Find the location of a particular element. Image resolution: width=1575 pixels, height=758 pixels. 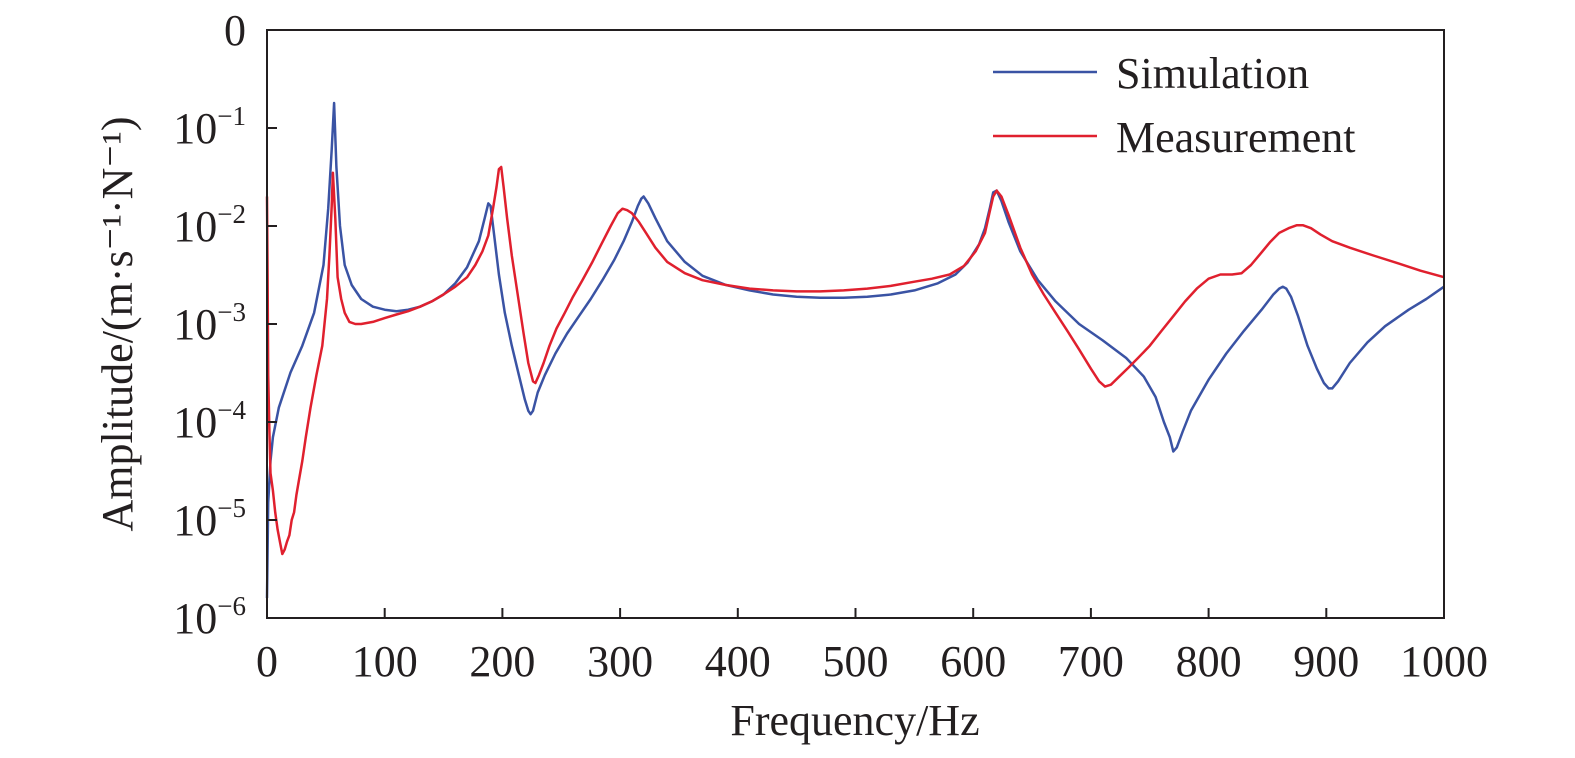

x-tick-label: 600 is located at coordinates (973, 661).